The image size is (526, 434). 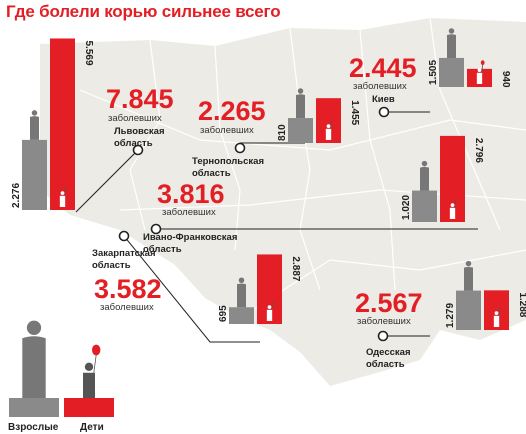 I want to click on total-label-ivano-frankivsk: заболевших, so click(x=189, y=212).